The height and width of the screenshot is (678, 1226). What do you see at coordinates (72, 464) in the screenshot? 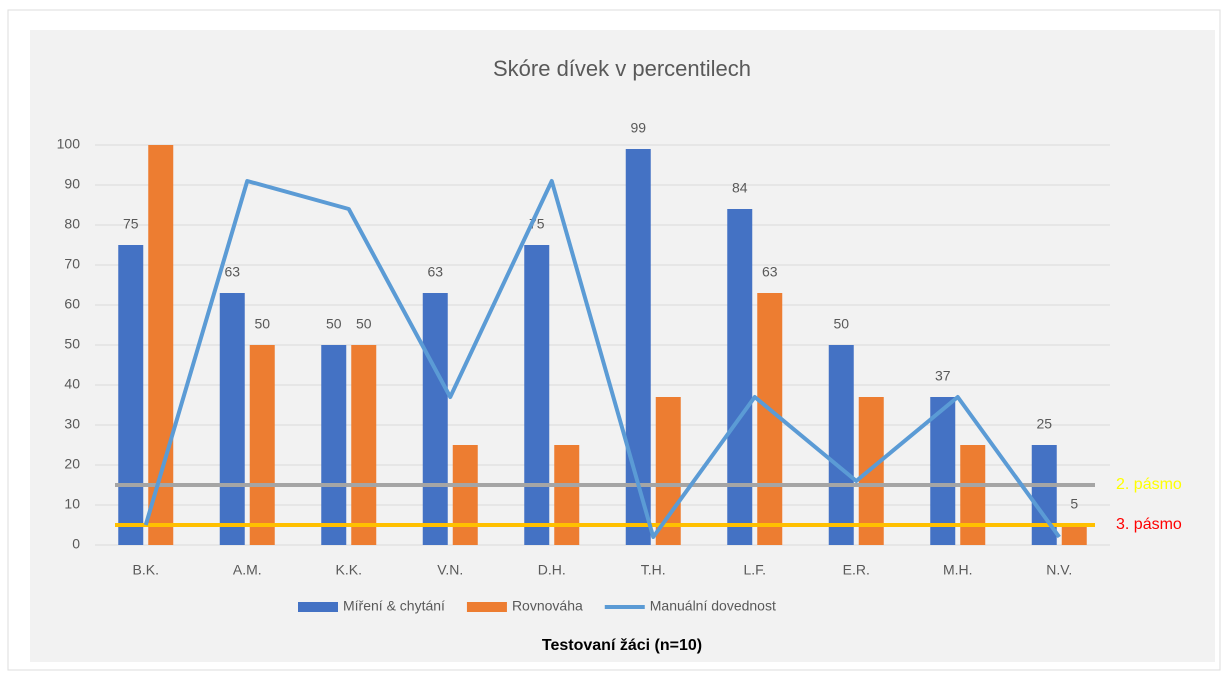
I see `y-tick-label: 20` at bounding box center [72, 464].